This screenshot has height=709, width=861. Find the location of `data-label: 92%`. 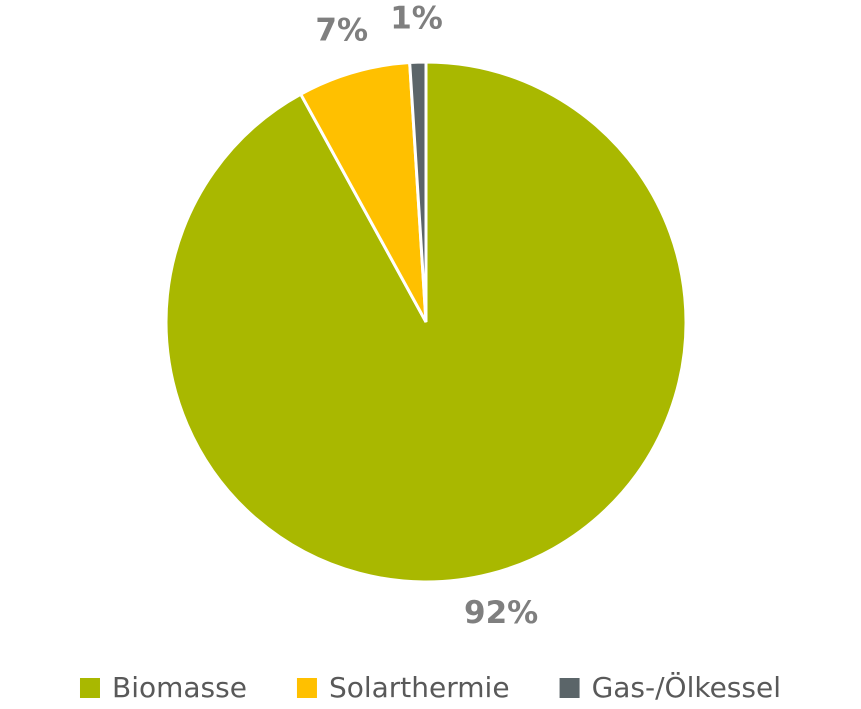

data-label: 92% is located at coordinates (501, 613).